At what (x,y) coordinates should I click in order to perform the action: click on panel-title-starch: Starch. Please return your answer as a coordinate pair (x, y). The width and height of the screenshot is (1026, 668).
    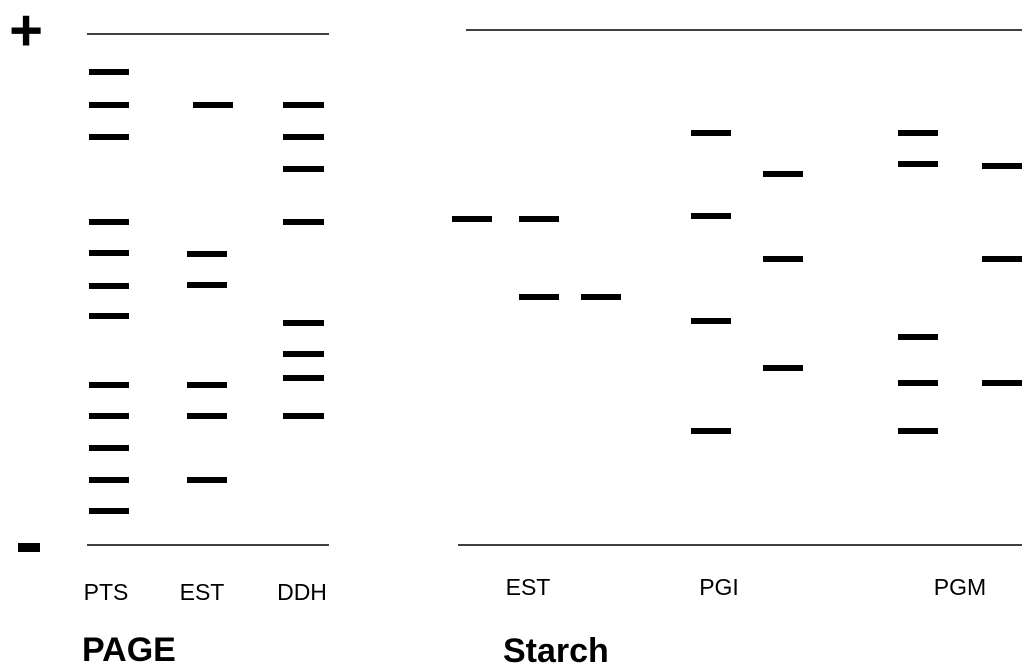
    Looking at the image, I should click on (556, 650).